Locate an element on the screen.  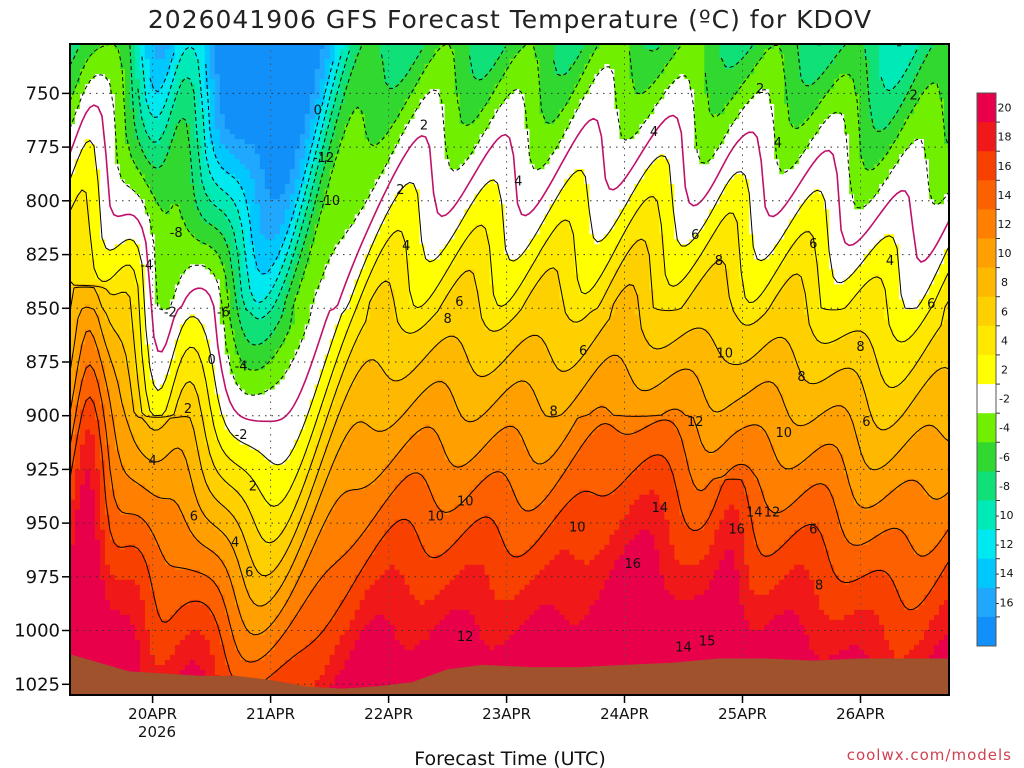
credit-link: coolwx.com/models is located at coordinates (929, 755).